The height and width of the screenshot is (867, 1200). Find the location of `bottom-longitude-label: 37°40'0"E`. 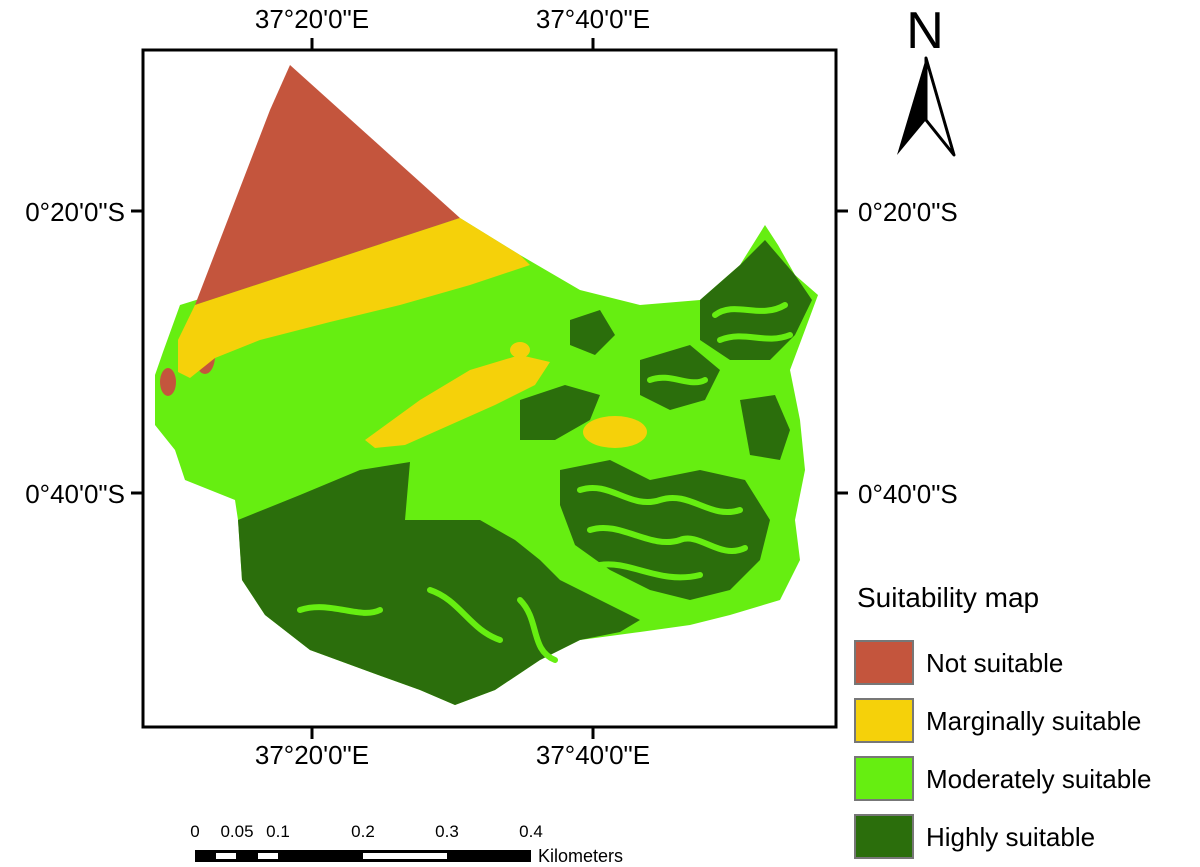

bottom-longitude-label: 37°40'0"E is located at coordinates (593, 755).